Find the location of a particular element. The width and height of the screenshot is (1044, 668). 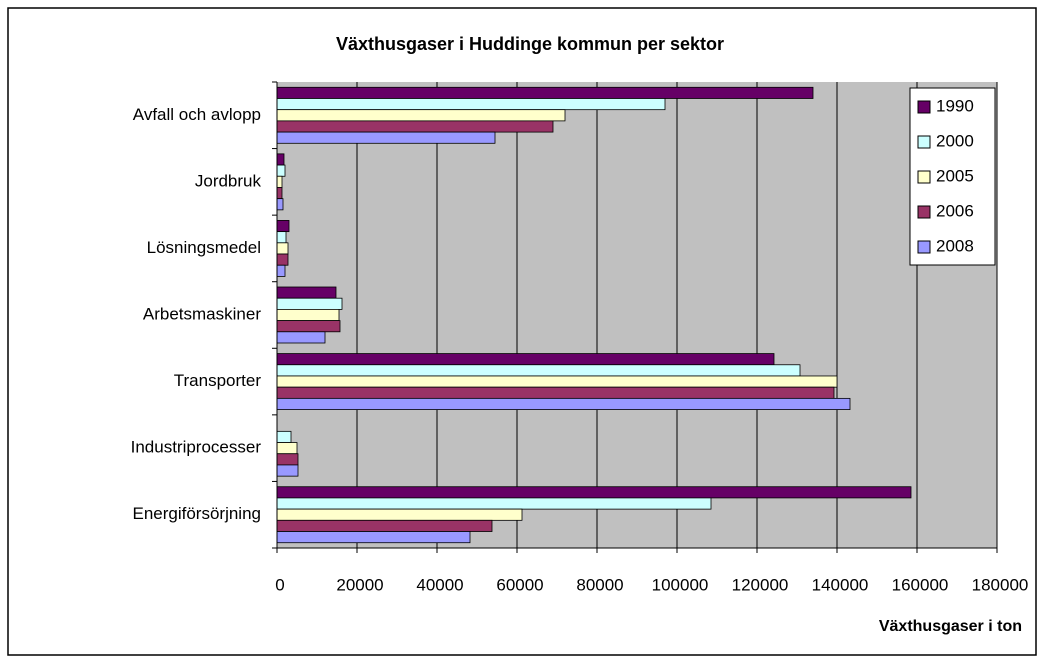

x-tick-label: 60000 is located at coordinates (519, 584).